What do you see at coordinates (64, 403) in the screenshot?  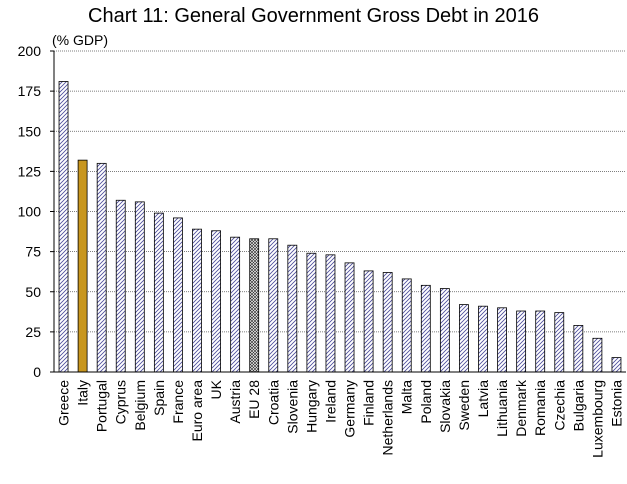 I see `x-tick-label: Greece` at bounding box center [64, 403].